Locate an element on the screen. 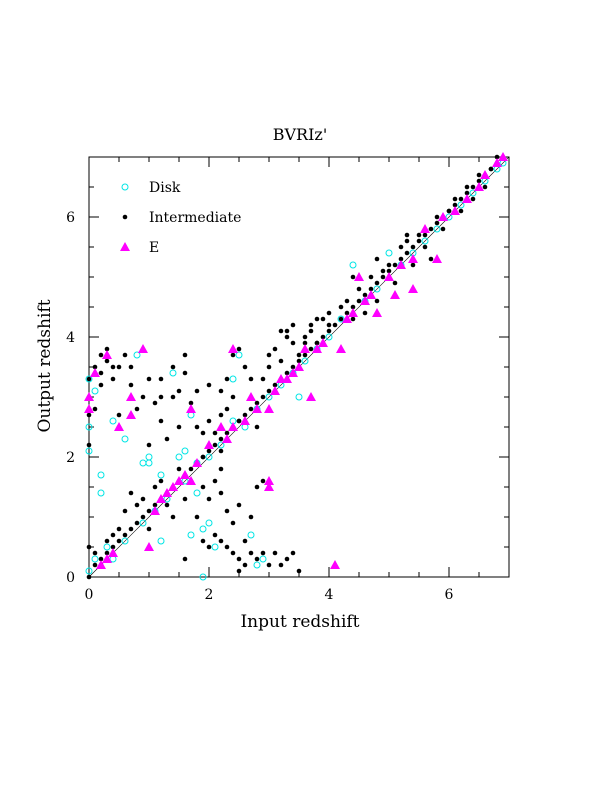  x-tick-label: 2 is located at coordinates (209, 595).